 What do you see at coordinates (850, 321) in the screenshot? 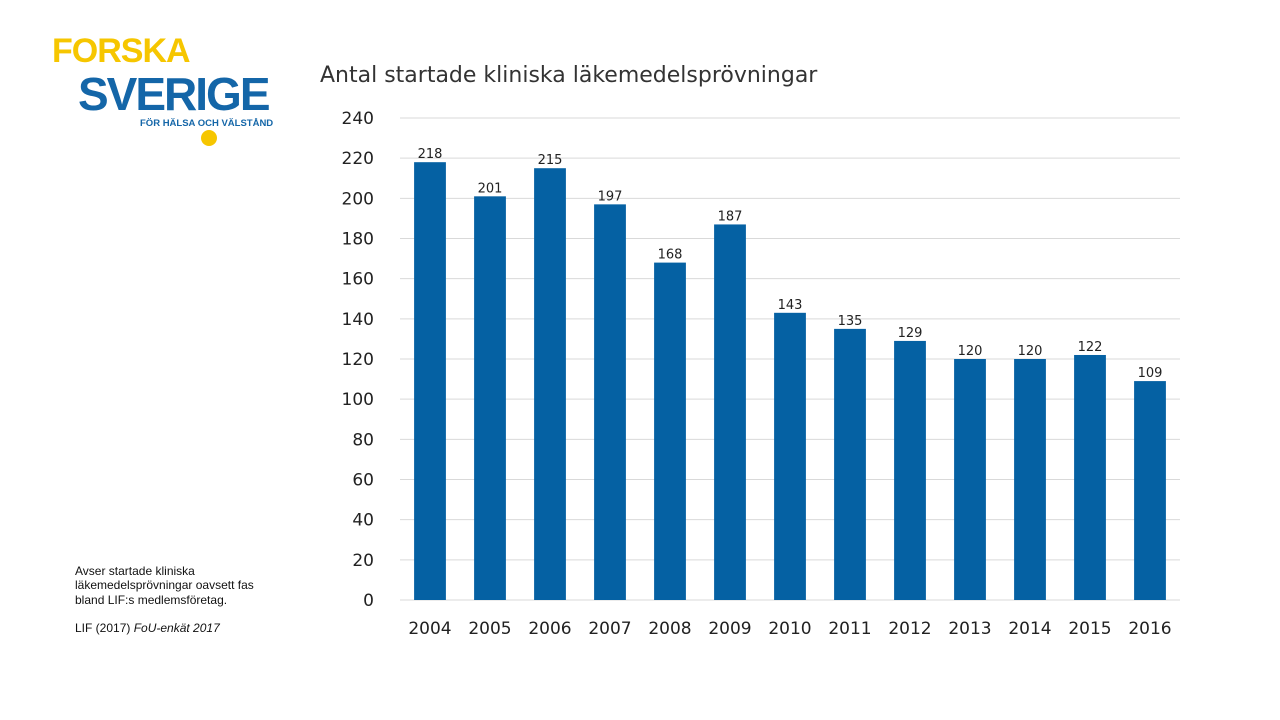
I see `data-label-2011: 135` at bounding box center [850, 321].